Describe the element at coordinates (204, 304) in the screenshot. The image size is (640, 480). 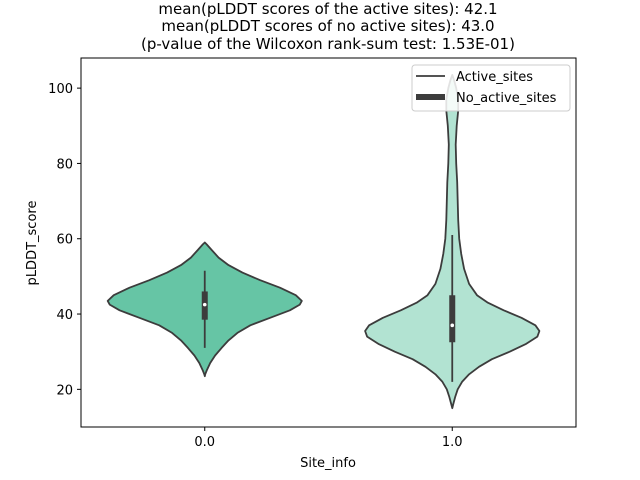
I see `violin-median-0.0` at that location.